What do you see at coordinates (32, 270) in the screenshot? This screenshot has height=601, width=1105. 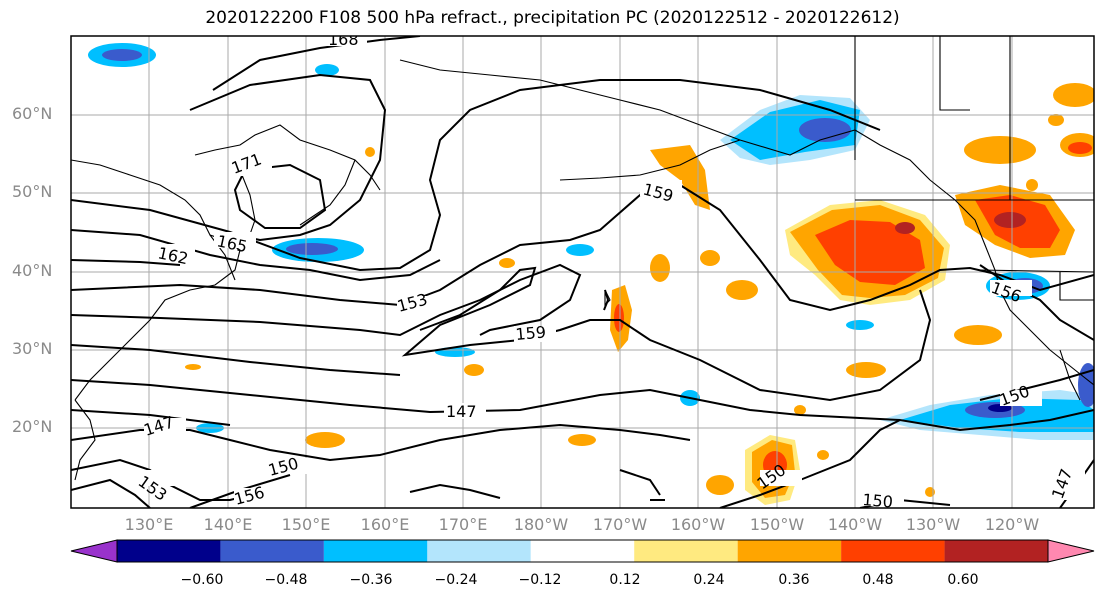 I see `lat-label: 40°N` at bounding box center [32, 270].